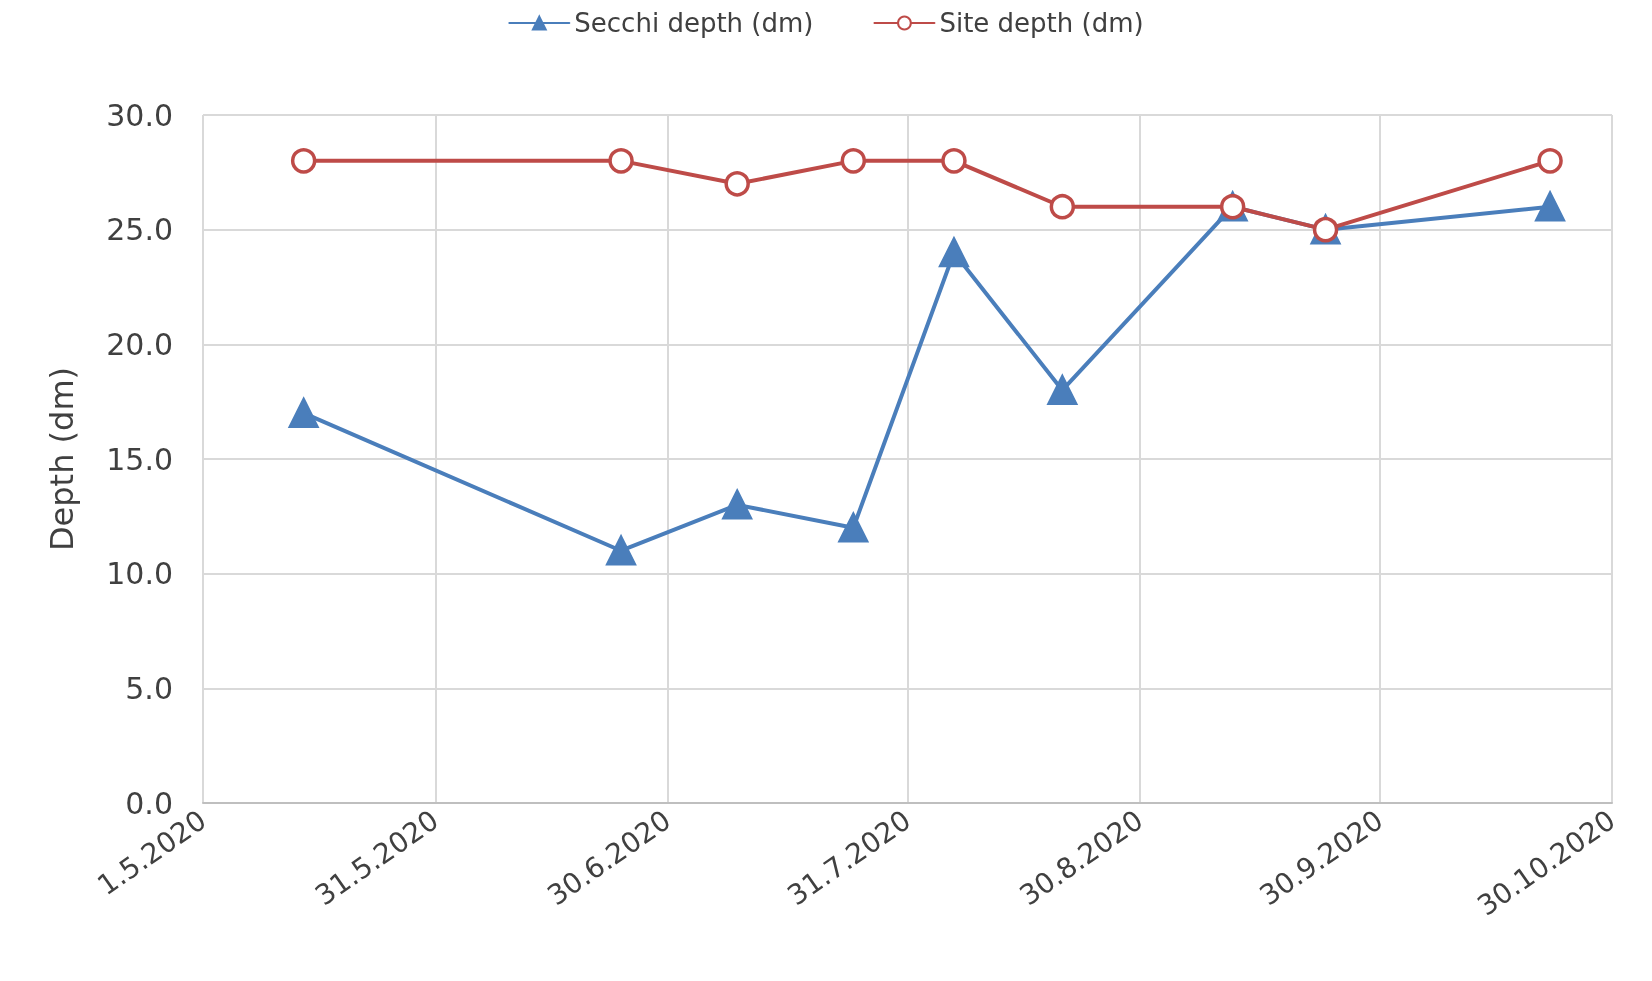 Image resolution: width=1652 pixels, height=981 pixels. What do you see at coordinates (694, 23) in the screenshot?
I see `legend-label: Secchi depth (dm)` at bounding box center [694, 23].